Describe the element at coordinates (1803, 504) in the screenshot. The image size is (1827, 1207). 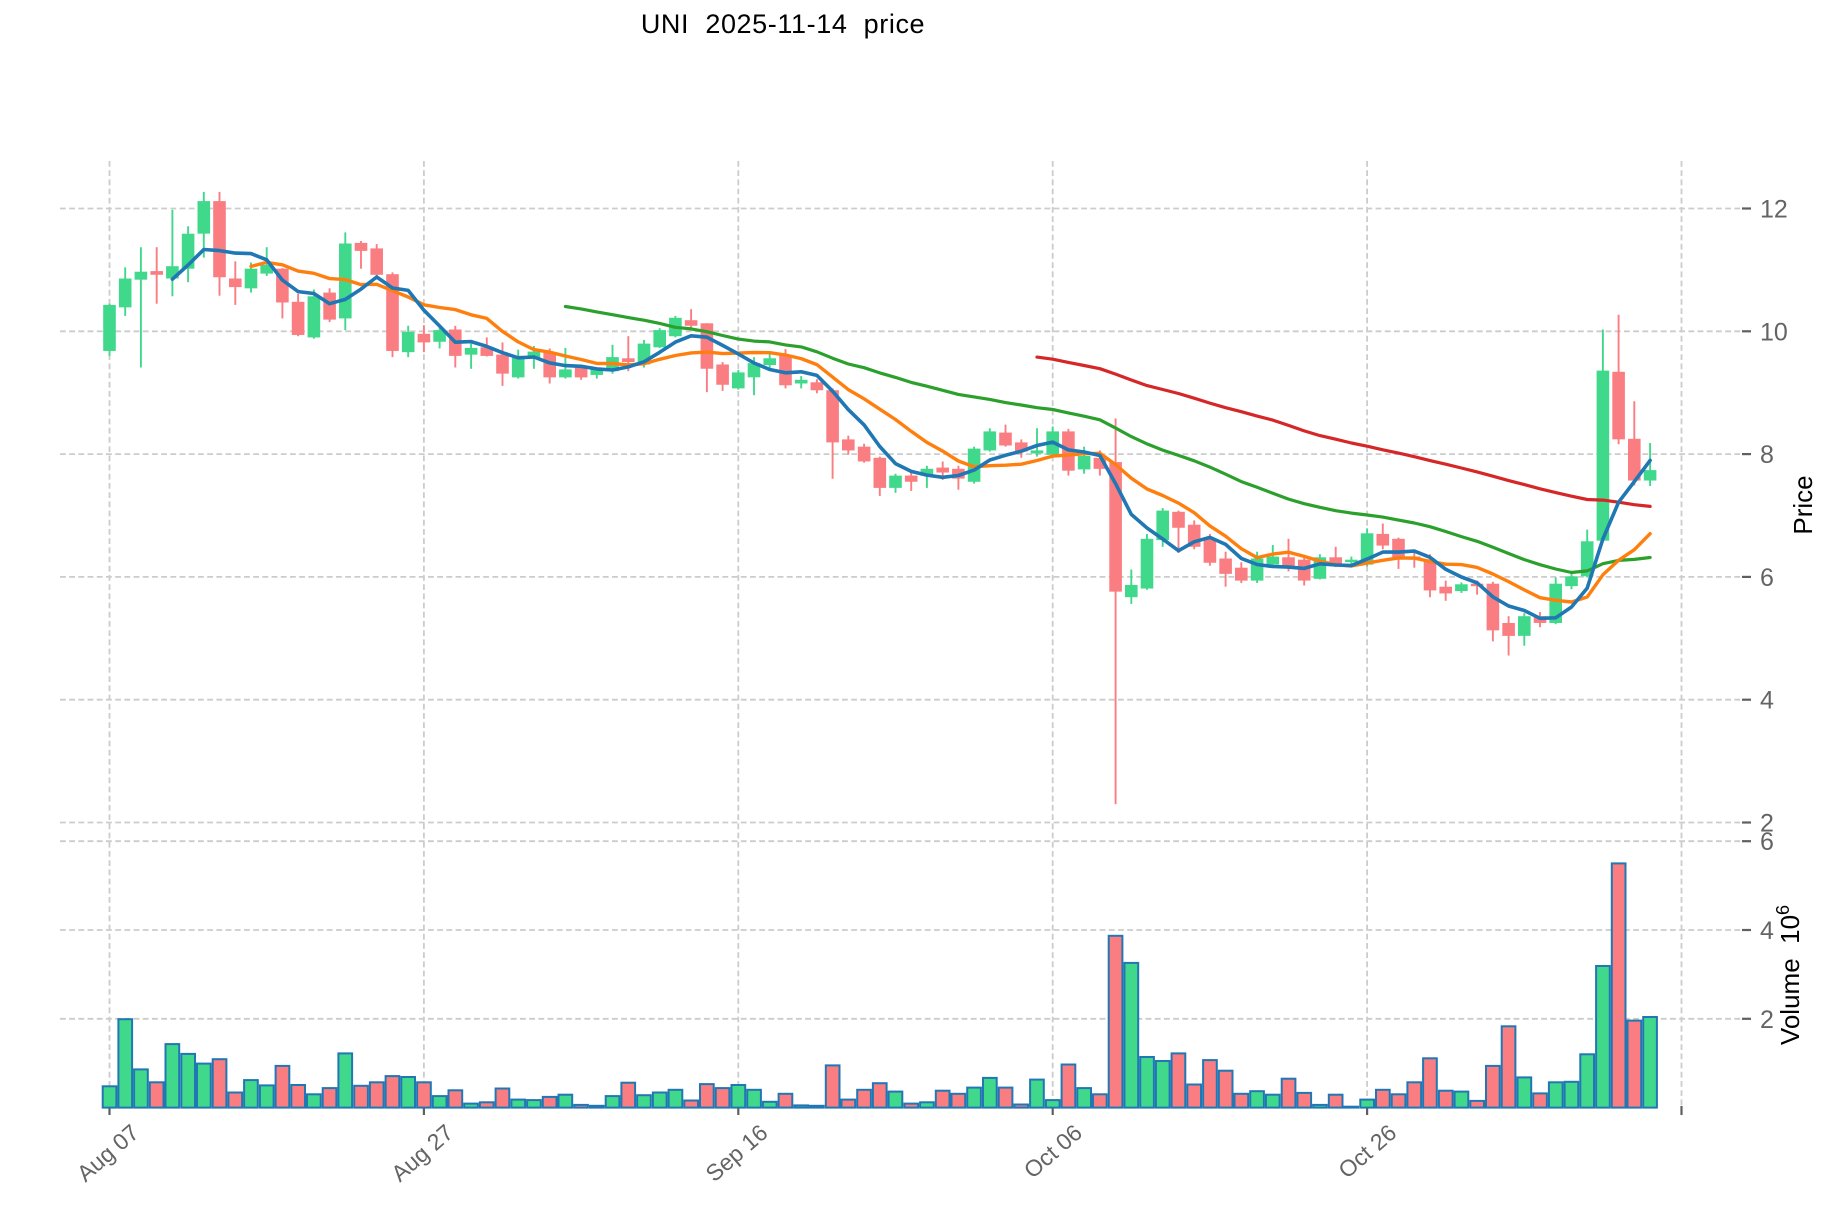
I see `svg-text: Price` at that location.